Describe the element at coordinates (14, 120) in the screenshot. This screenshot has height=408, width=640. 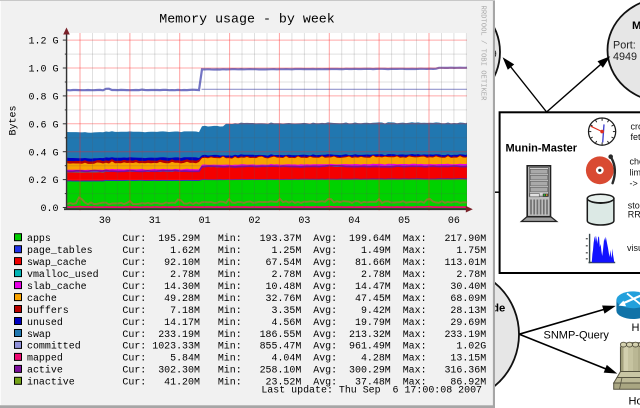
I see `svg-text: Bytes` at that location.